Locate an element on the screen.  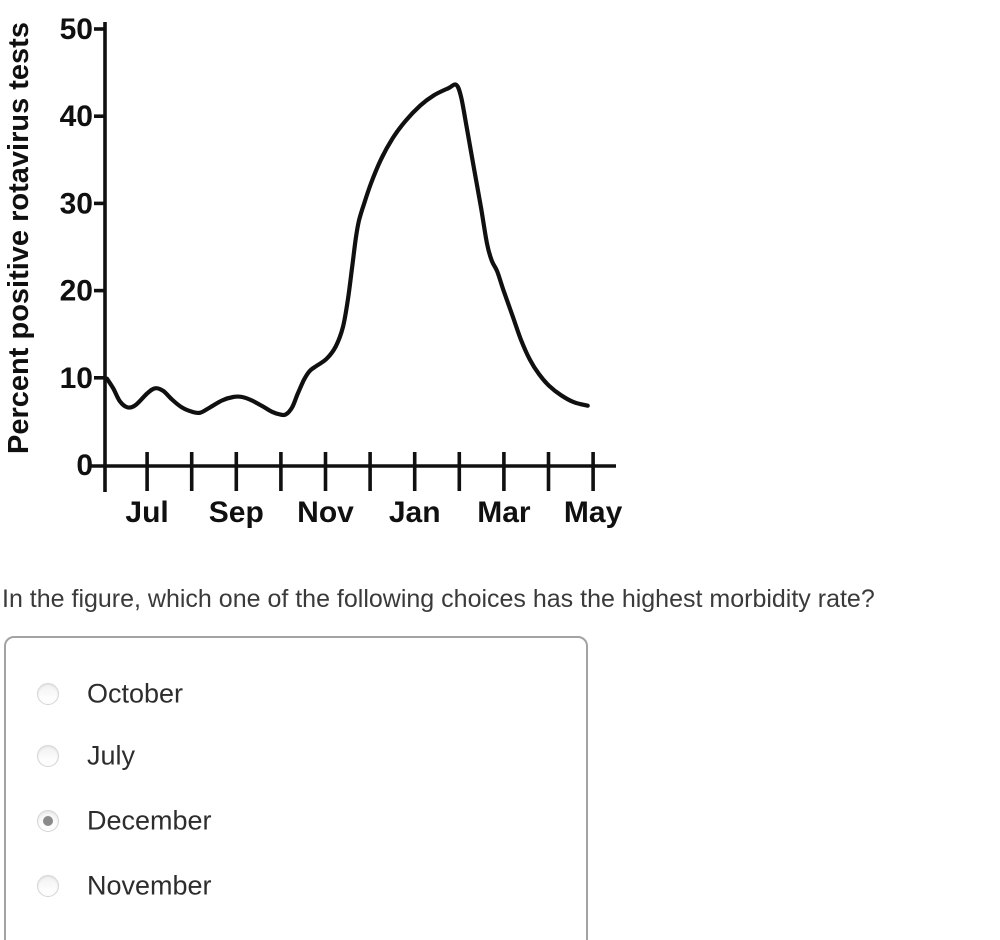
y-tick-label: 50 is located at coordinates (76, 29).